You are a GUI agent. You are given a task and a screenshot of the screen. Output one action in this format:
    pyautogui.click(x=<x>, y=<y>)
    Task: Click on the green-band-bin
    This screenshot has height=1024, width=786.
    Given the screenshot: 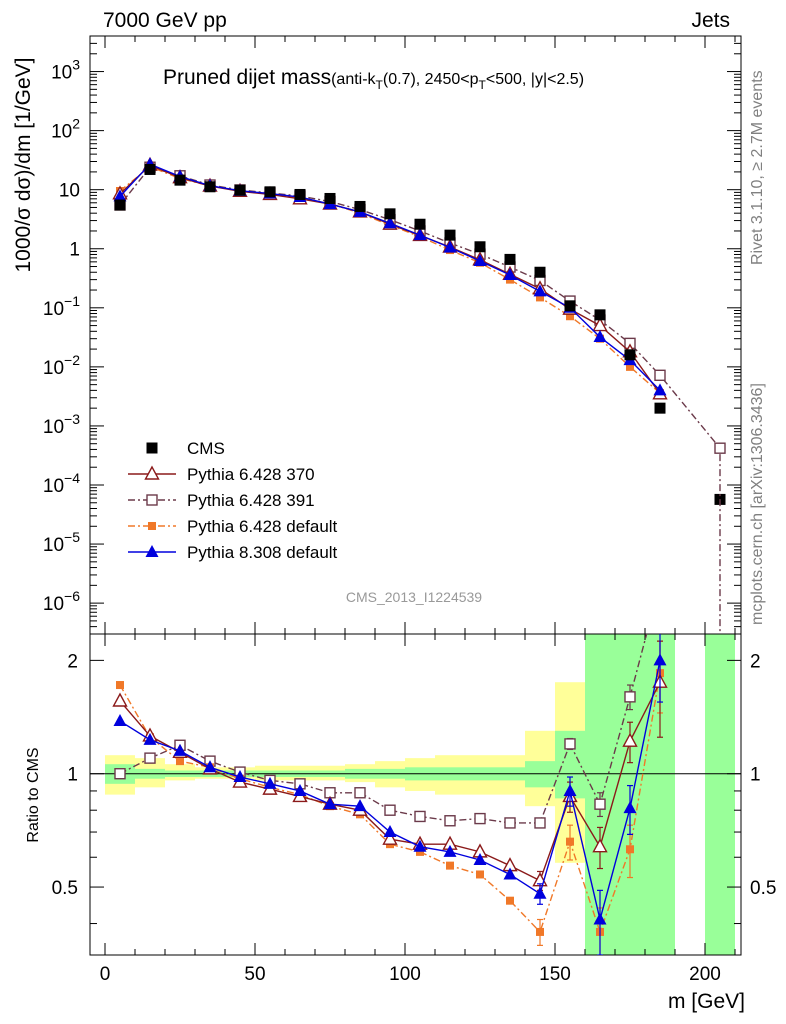 What is the action you would take?
    pyautogui.click(x=720, y=794)
    